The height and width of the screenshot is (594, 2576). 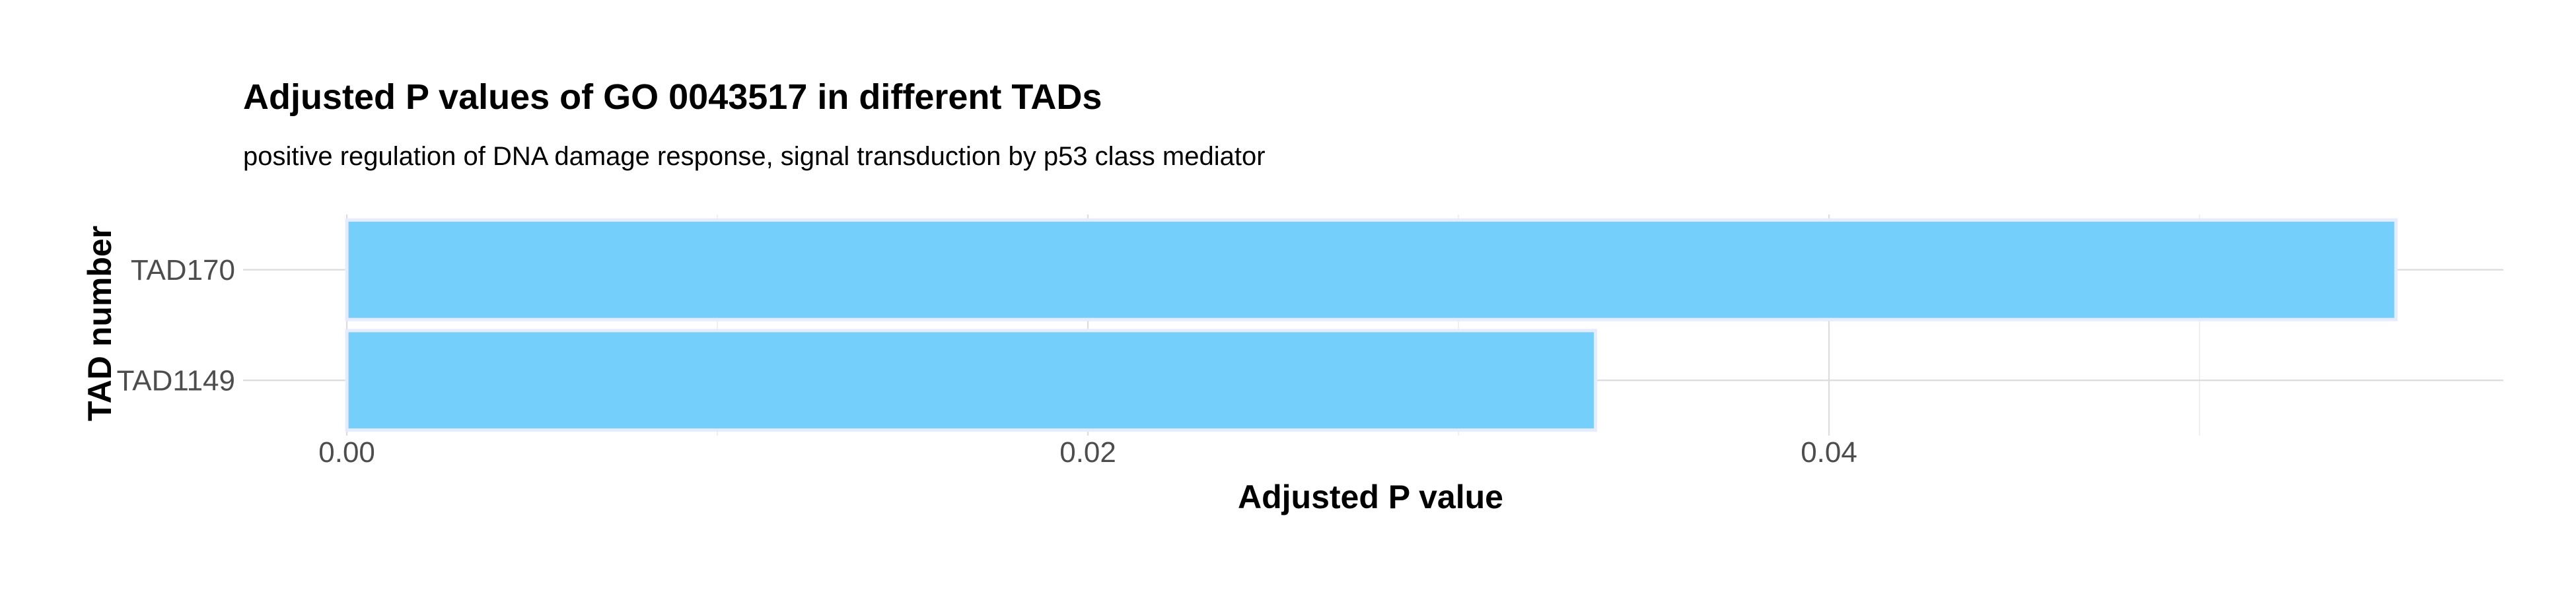 I want to click on x-tick-label: 0.00, so click(x=347, y=453).